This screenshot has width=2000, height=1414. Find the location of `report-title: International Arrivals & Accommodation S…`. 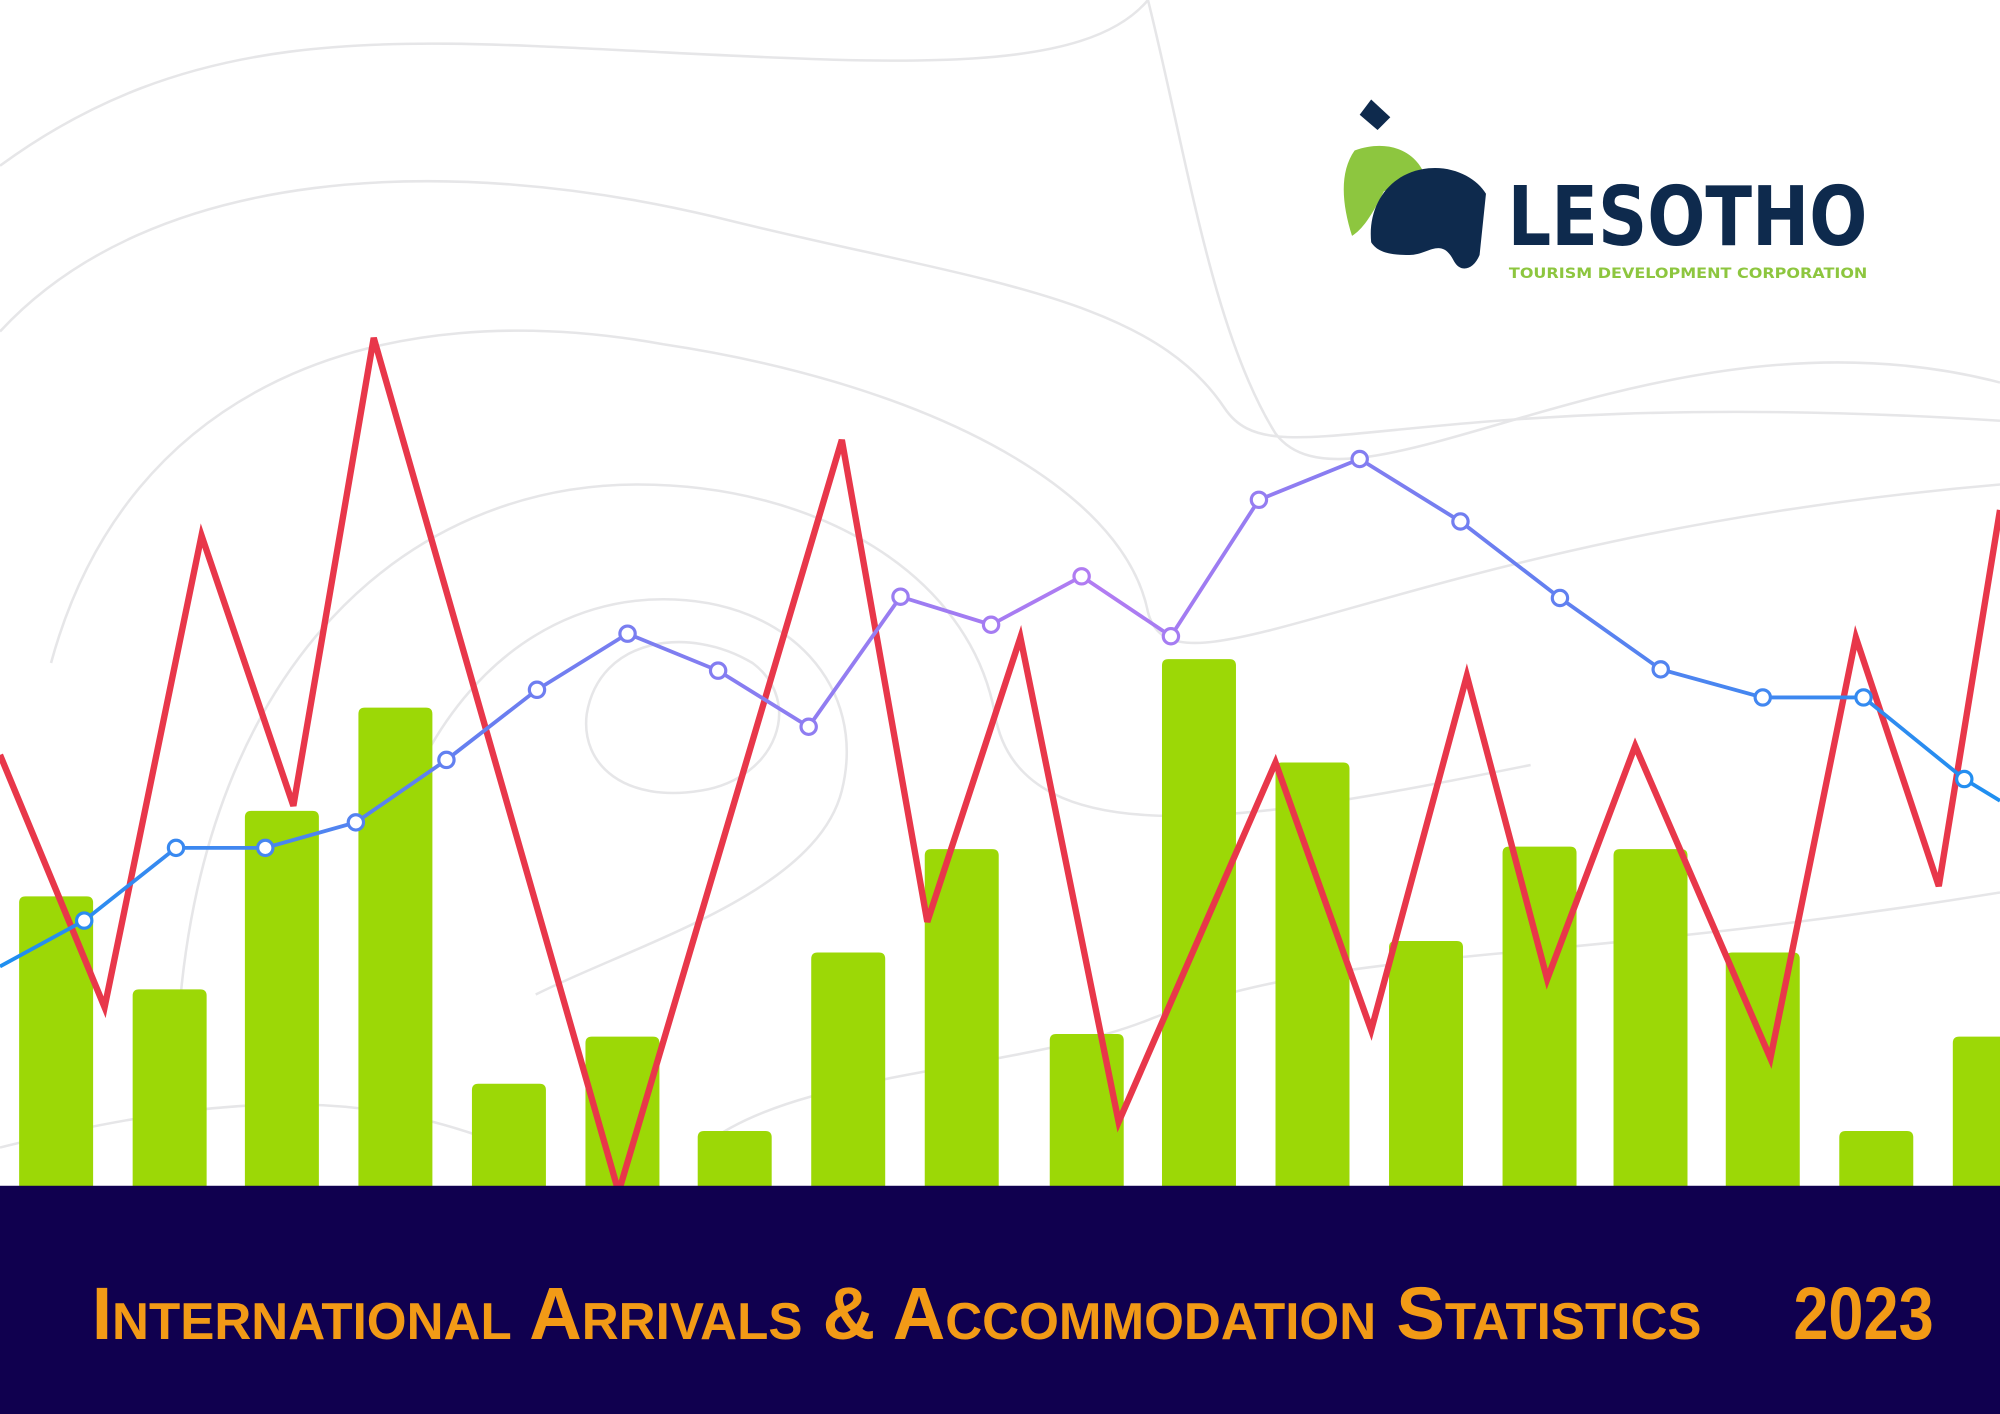

report-title: International Arrivals & Accommodation S… is located at coordinates (897, 1313).